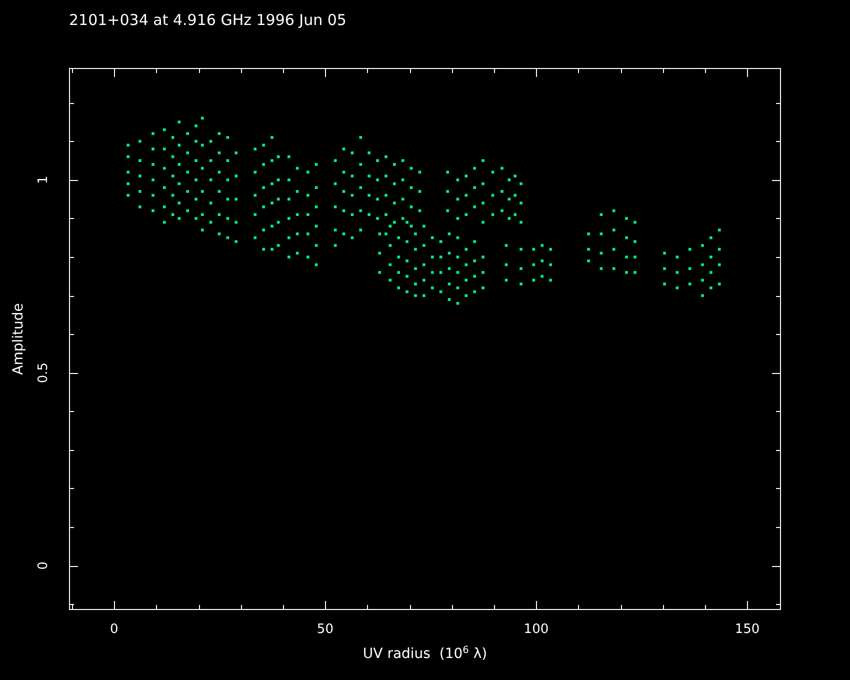 This screenshot has height=680, width=850. What do you see at coordinates (325, 630) in the screenshot?
I see `x-tick-label: 50` at bounding box center [325, 630].